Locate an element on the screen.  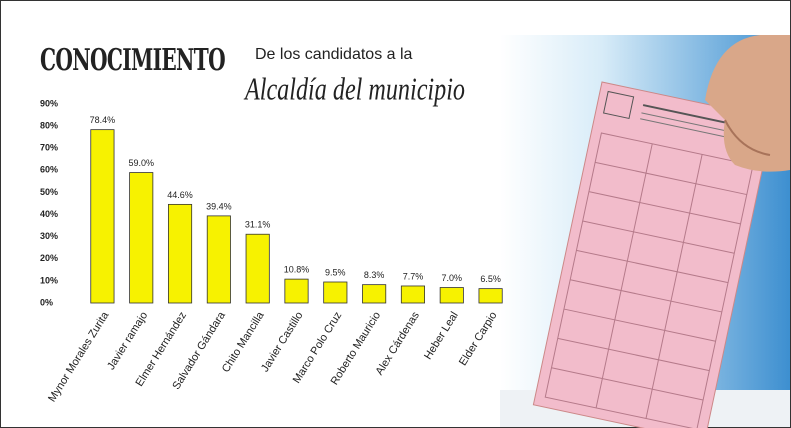
chart-subtitle: De los candidatos a la is located at coordinates (334, 54).